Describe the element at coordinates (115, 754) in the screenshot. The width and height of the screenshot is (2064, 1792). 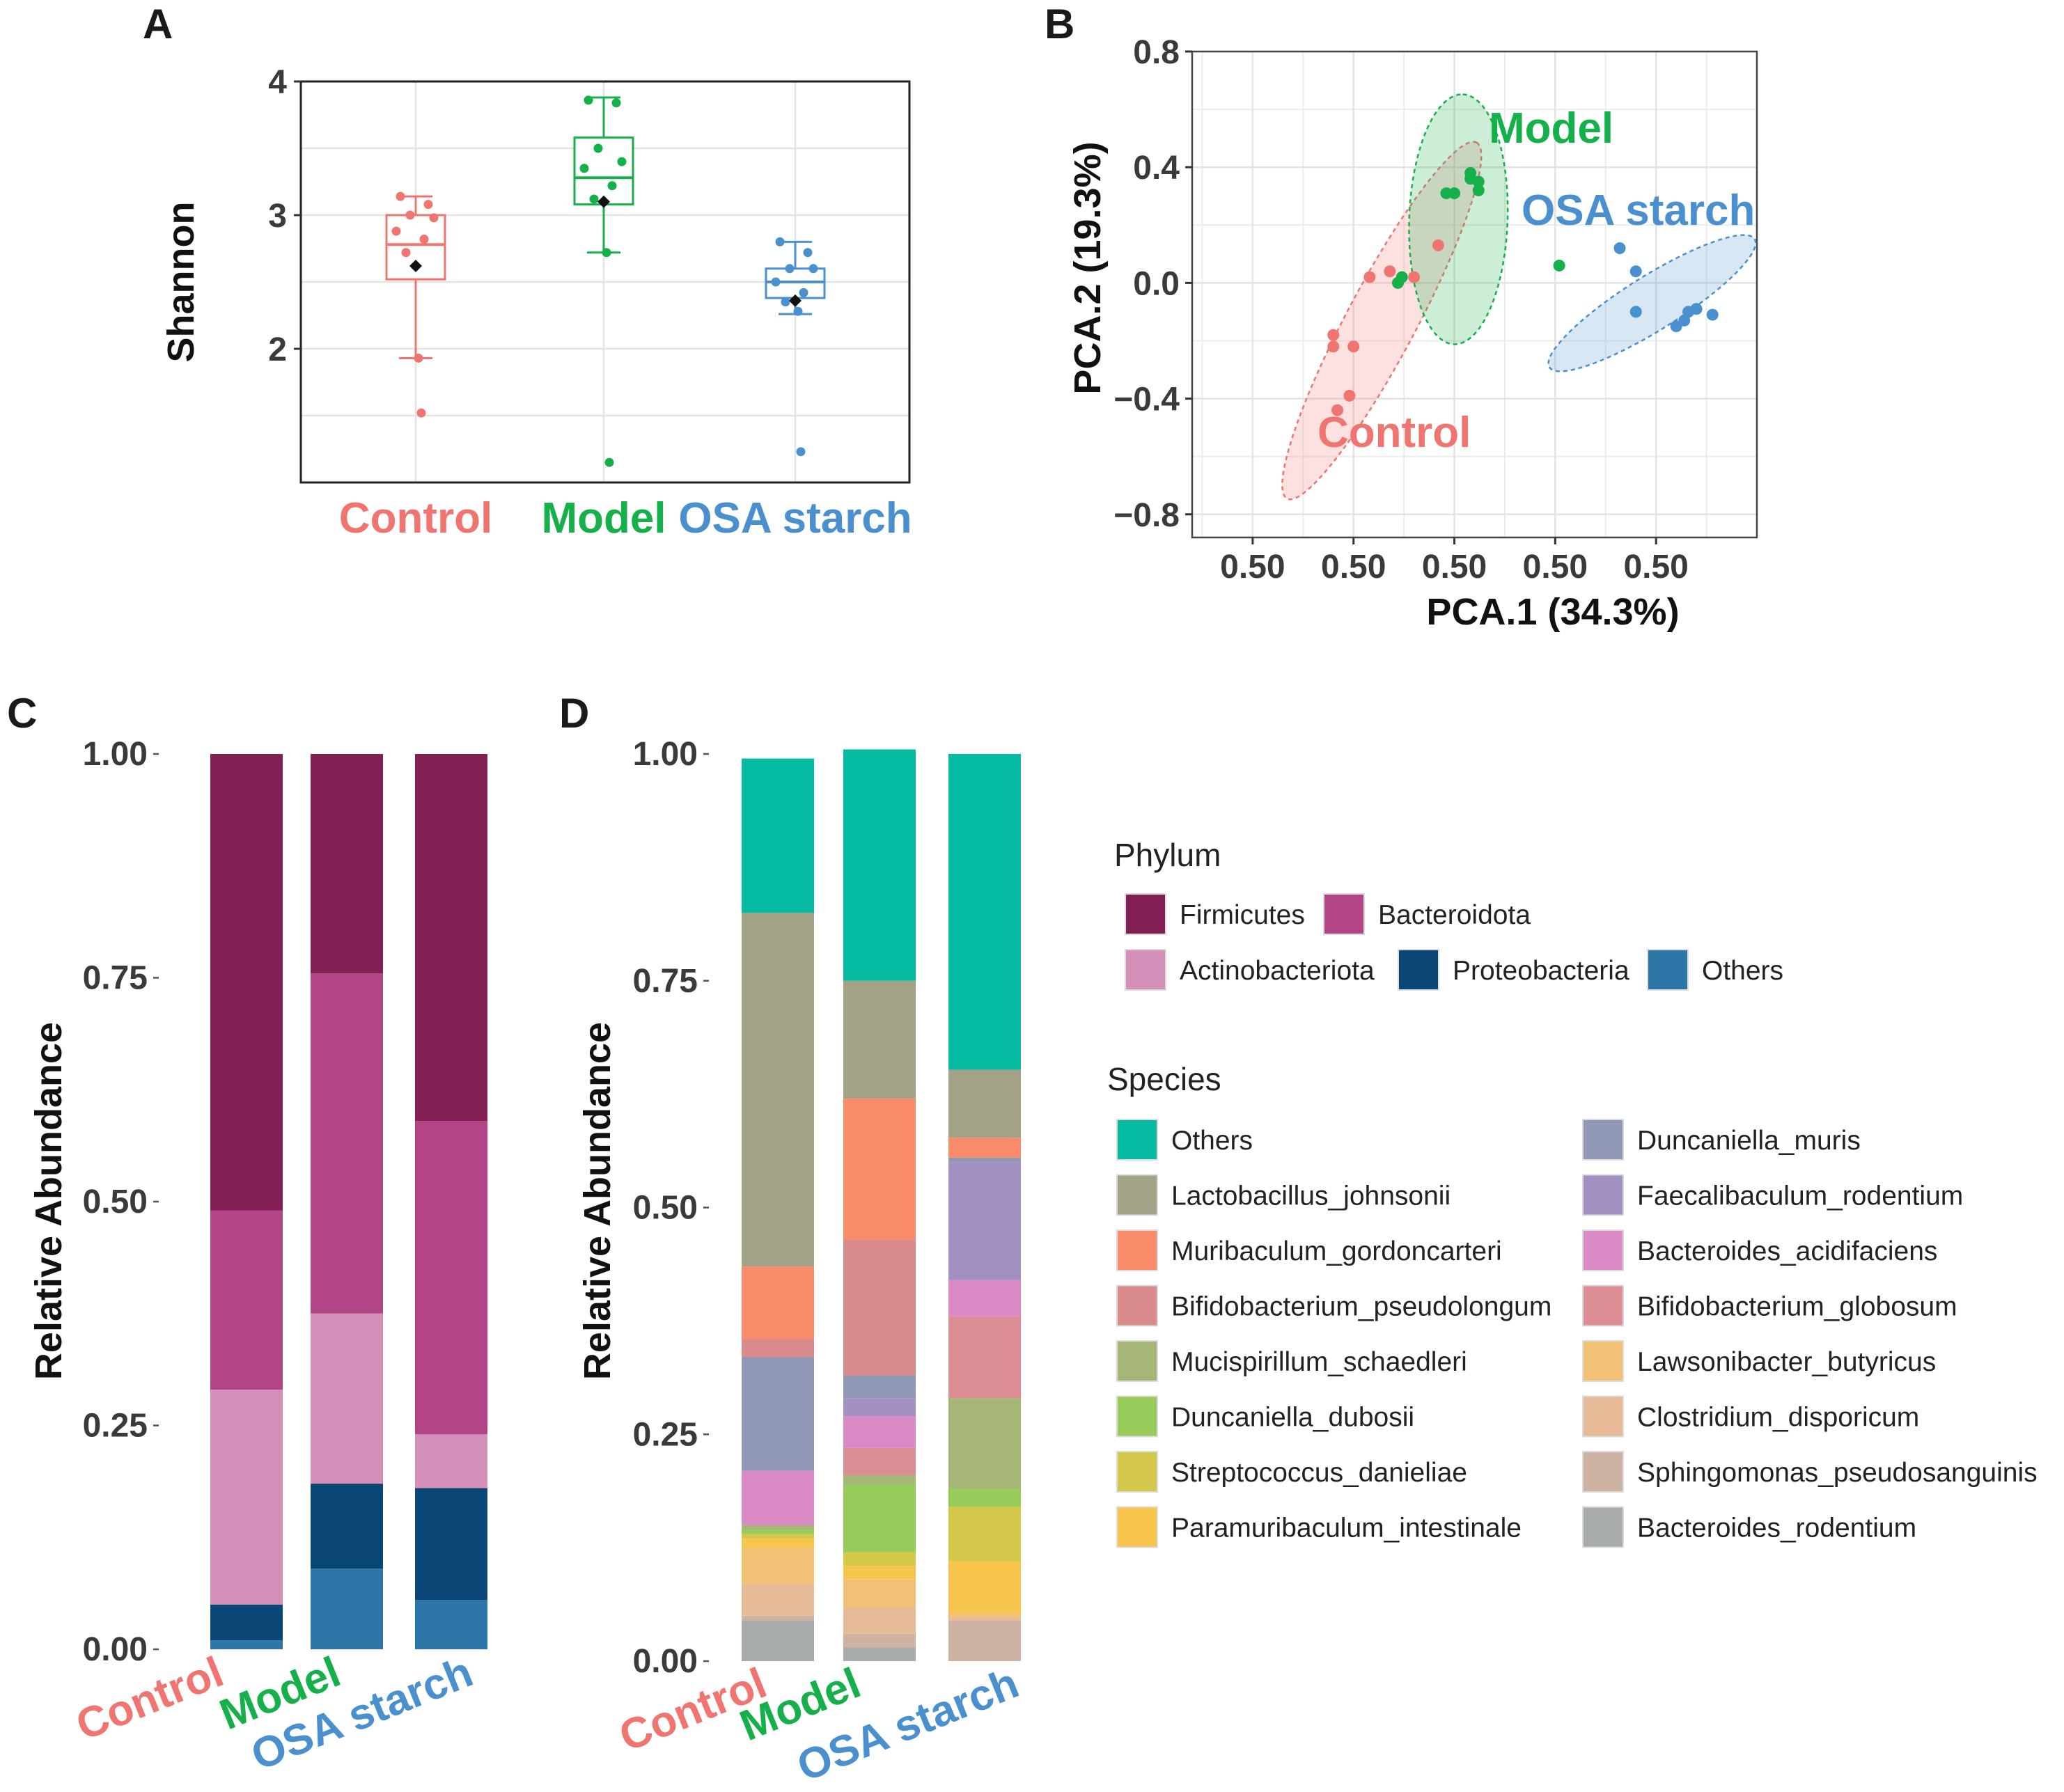
I see `y-tick-label: 1.00` at that location.